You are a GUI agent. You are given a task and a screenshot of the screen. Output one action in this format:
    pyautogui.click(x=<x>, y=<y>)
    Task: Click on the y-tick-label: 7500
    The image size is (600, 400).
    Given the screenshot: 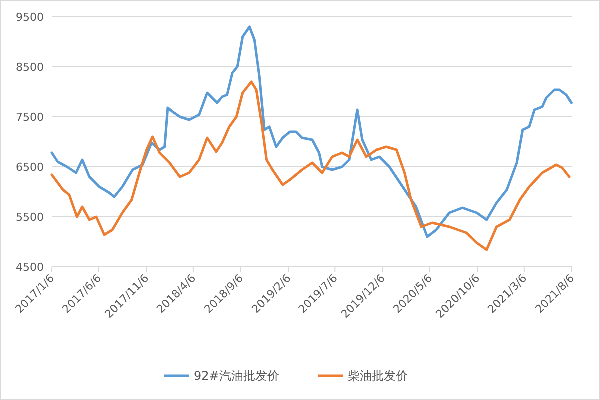 What is the action you would take?
    pyautogui.click(x=30, y=117)
    